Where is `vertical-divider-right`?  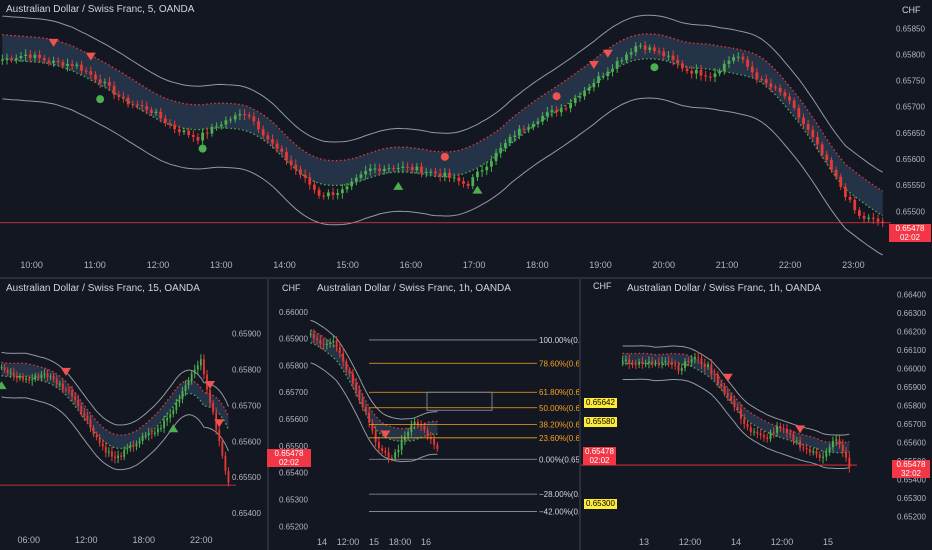
vertical-divider-right is located at coordinates (580, 414).